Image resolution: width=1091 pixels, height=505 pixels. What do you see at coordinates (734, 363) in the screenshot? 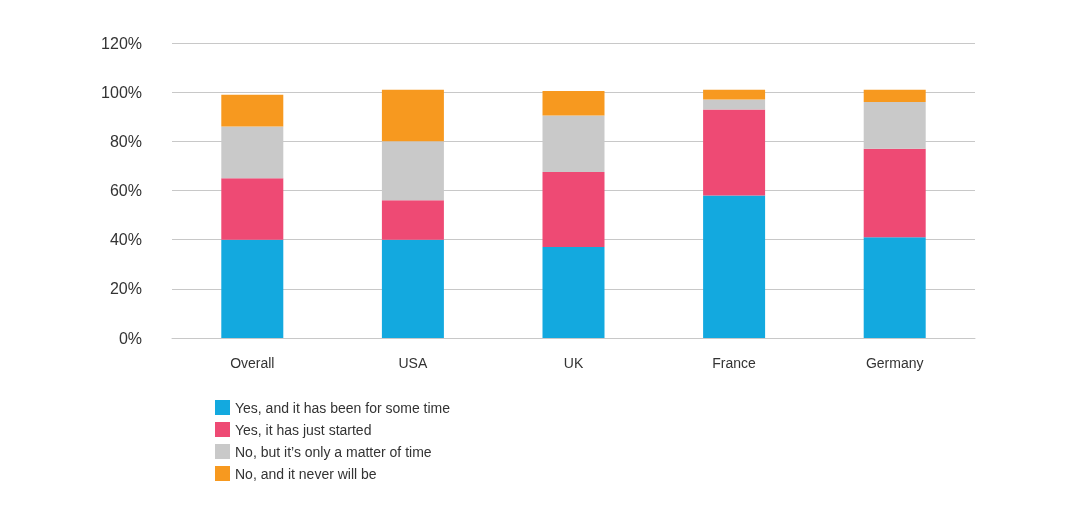
I see `x-tick-label: France` at bounding box center [734, 363].